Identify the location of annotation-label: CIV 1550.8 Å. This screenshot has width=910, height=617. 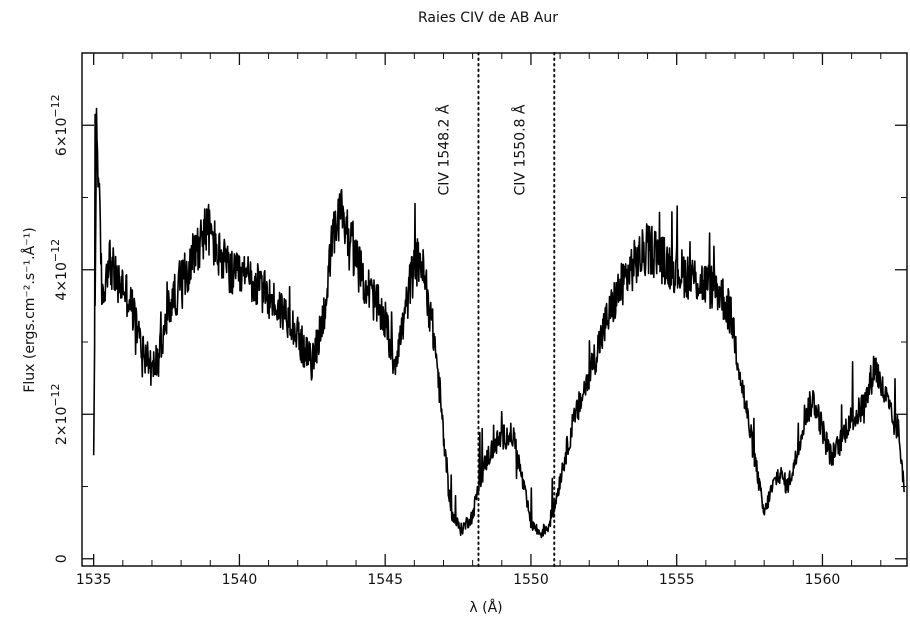
(519, 149).